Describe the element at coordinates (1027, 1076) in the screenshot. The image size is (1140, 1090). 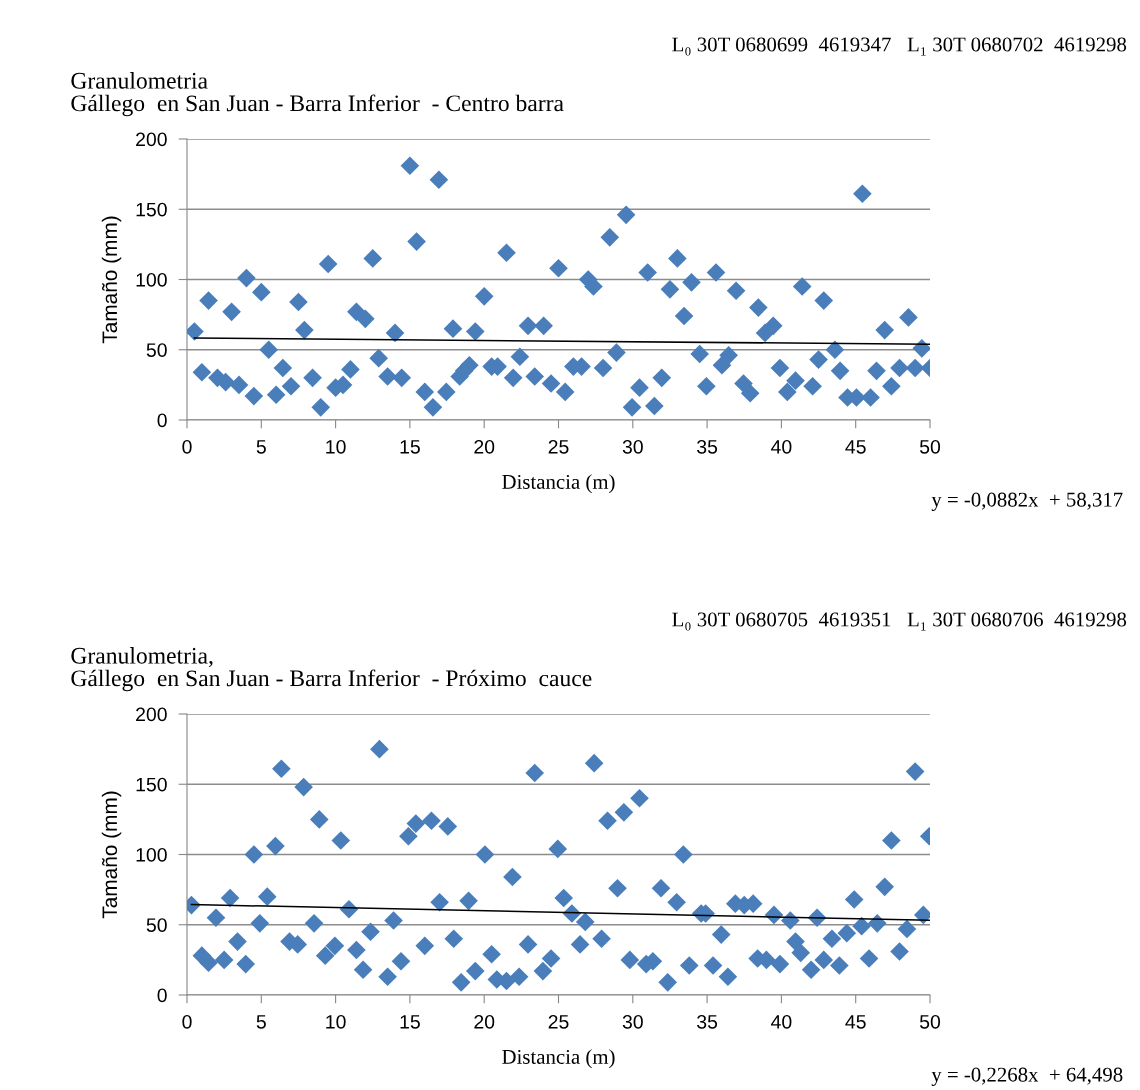
I see `text: y = -0,2268x + 64,498` at that location.